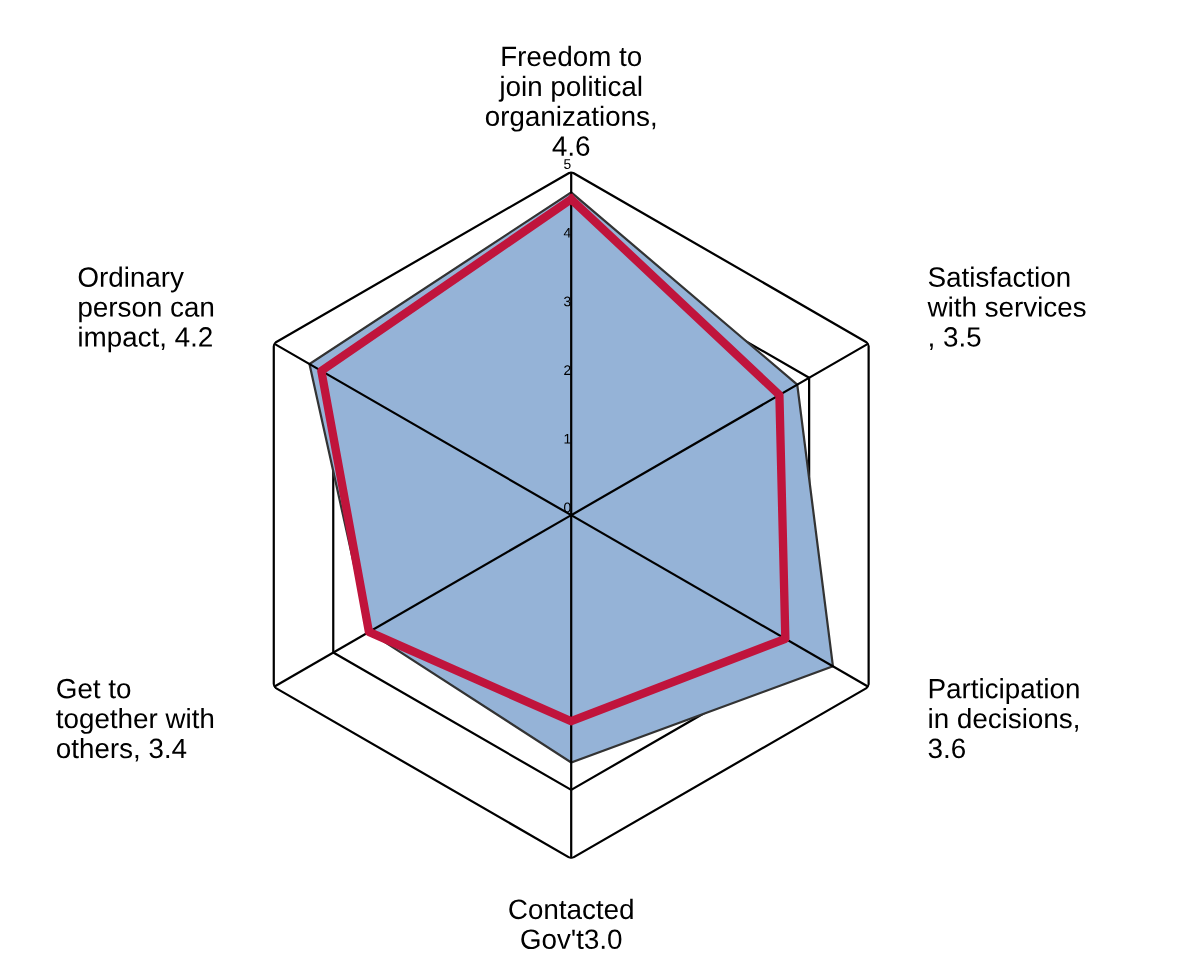 This screenshot has width=1190, height=954. What do you see at coordinates (1006, 308) in the screenshot?
I see `spoke-label: Satisfaction with services , 3.5` at bounding box center [1006, 308].